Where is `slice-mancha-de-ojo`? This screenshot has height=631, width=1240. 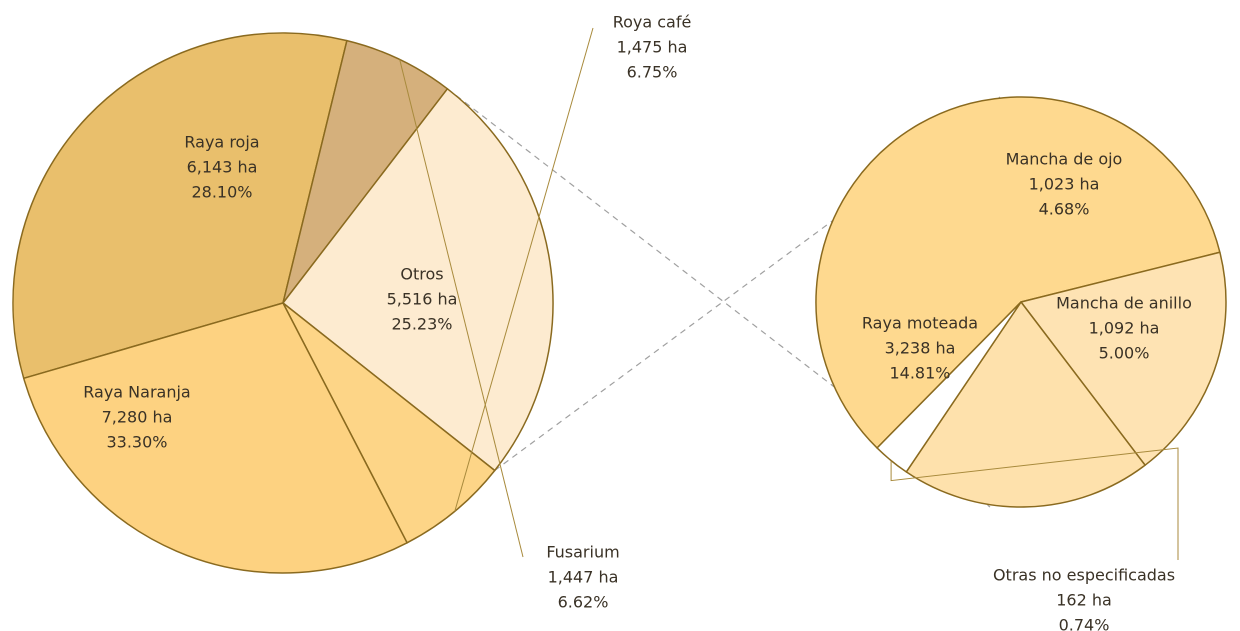
slice-mancha-de-ojo is located at coordinates (1123, 358).